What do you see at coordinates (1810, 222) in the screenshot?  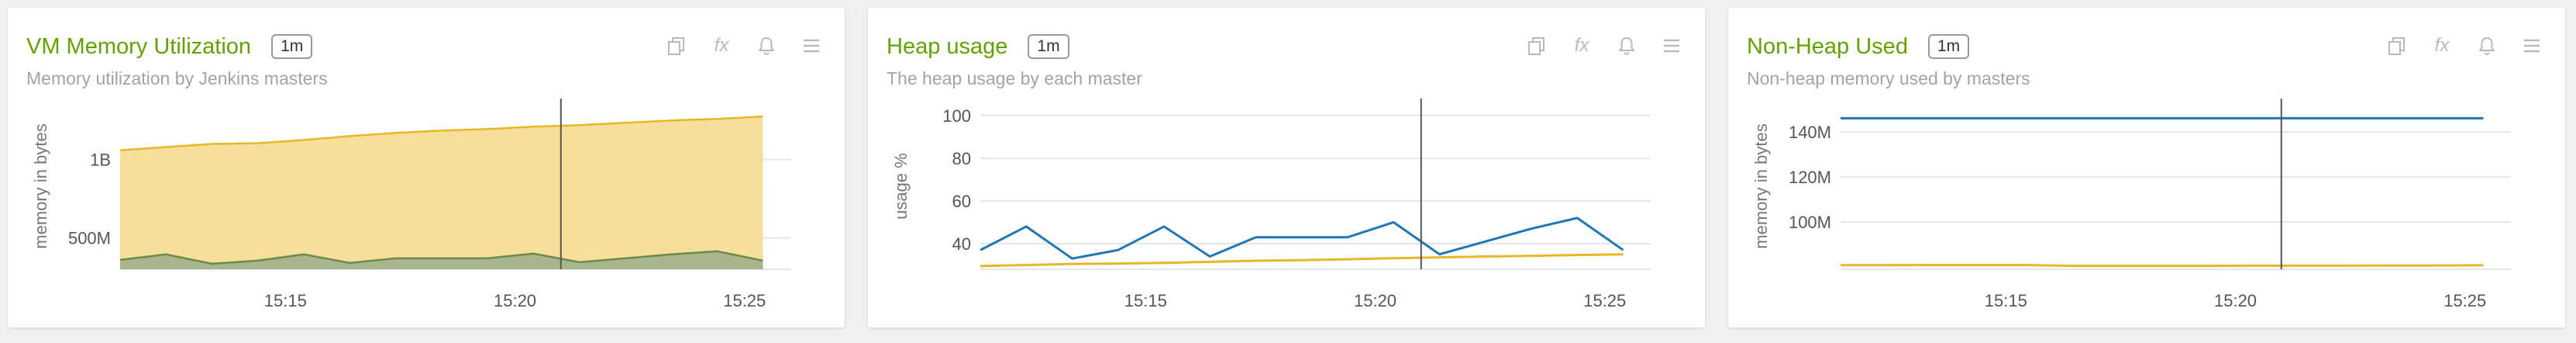 I see `y-tick-label: 100M` at bounding box center [1810, 222].